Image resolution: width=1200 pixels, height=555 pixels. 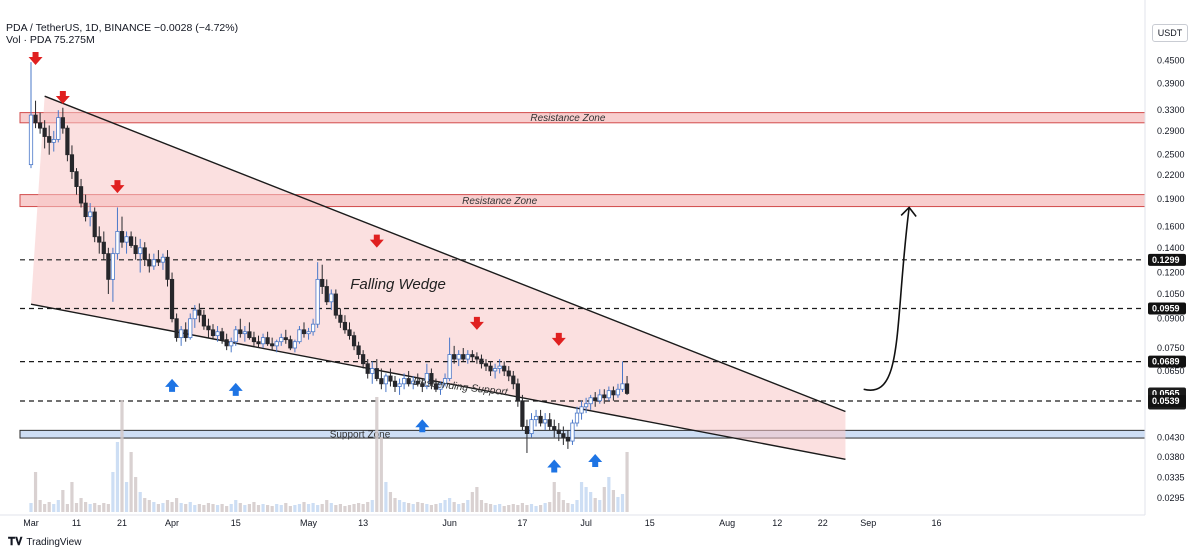 I want to click on price-tick-label: 0.0295, so click(x=1171, y=498).